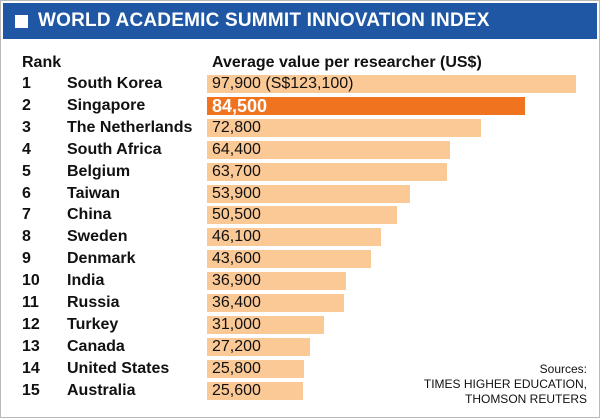 Image resolution: width=600 pixels, height=418 pixels. What do you see at coordinates (31, 368) in the screenshot?
I see `rank-label: 14` at bounding box center [31, 368].